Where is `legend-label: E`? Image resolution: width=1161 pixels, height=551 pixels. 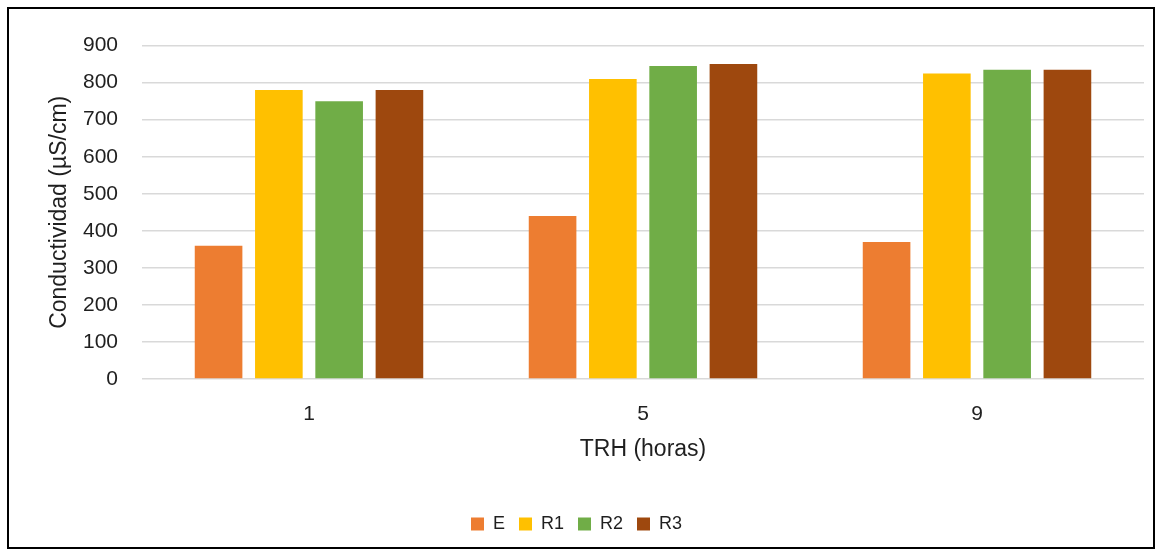 legend-label: E is located at coordinates (498, 522).